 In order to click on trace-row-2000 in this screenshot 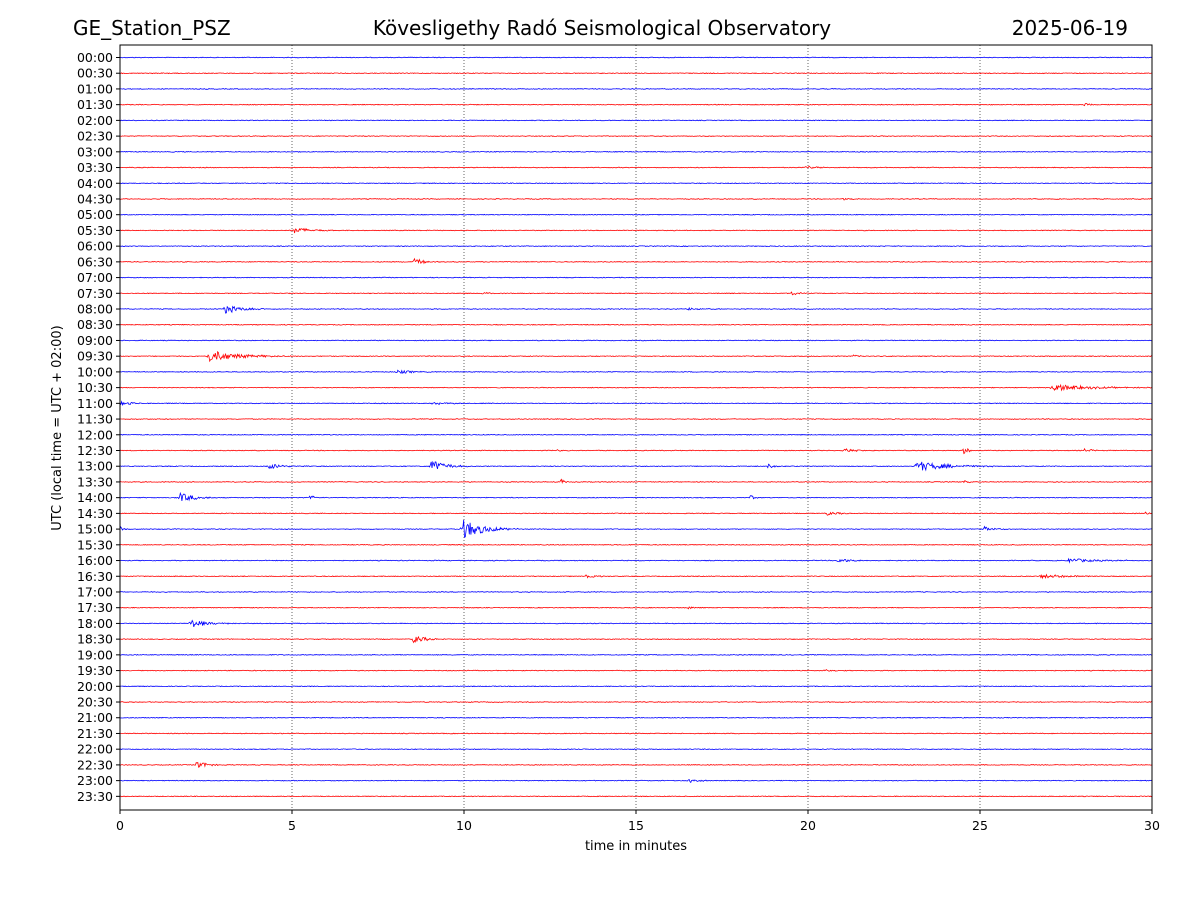, I will do `click(636, 686)`.